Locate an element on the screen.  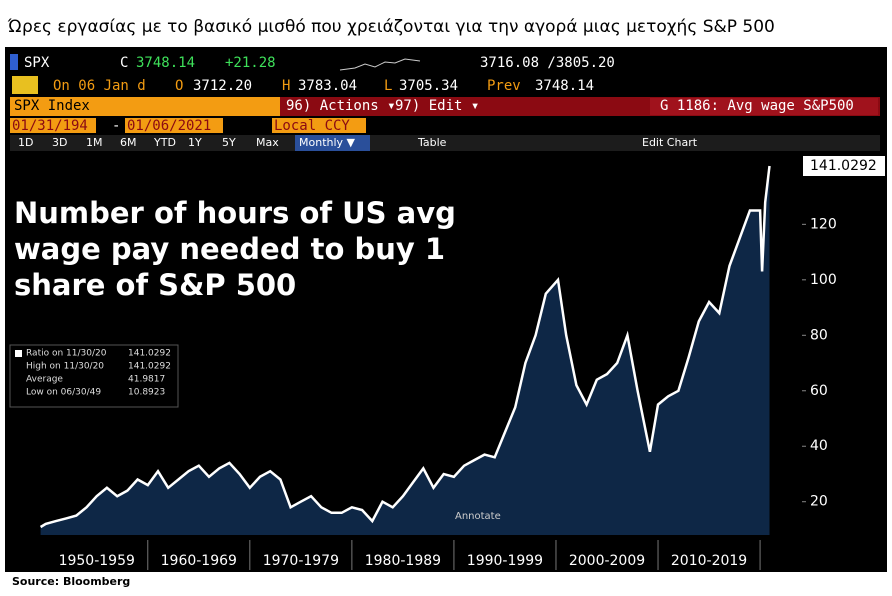
annotation: share of S&P 500 is located at coordinates (155, 285).